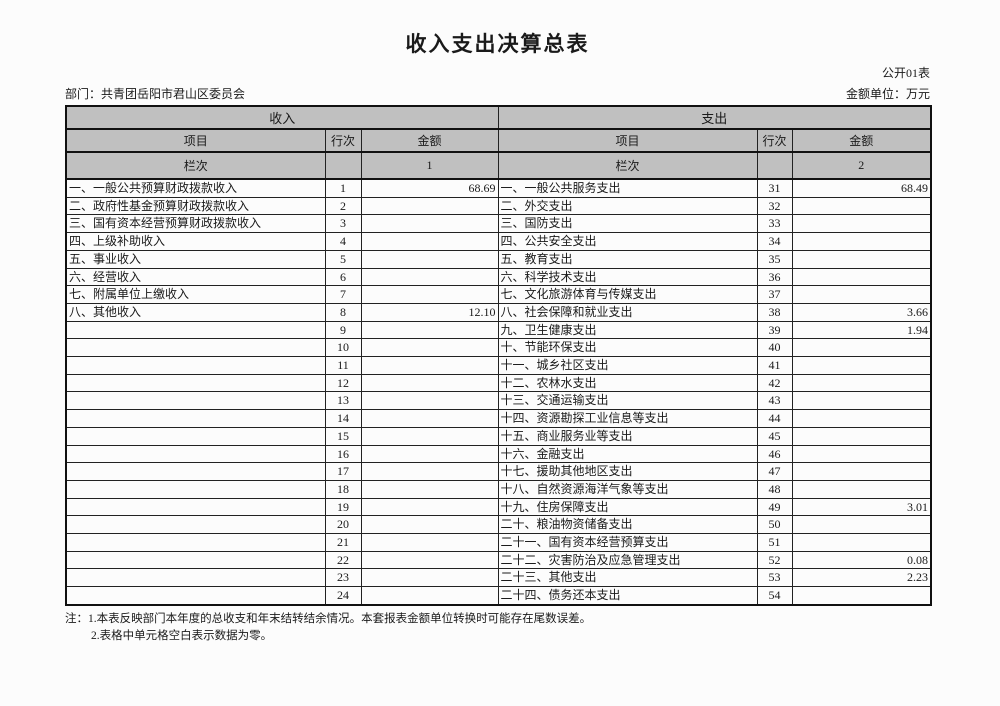 The image size is (1000, 706). Describe the element at coordinates (195, 294) in the screenshot. I see `income-item-cell: 七、附属单位上缴收入` at that location.